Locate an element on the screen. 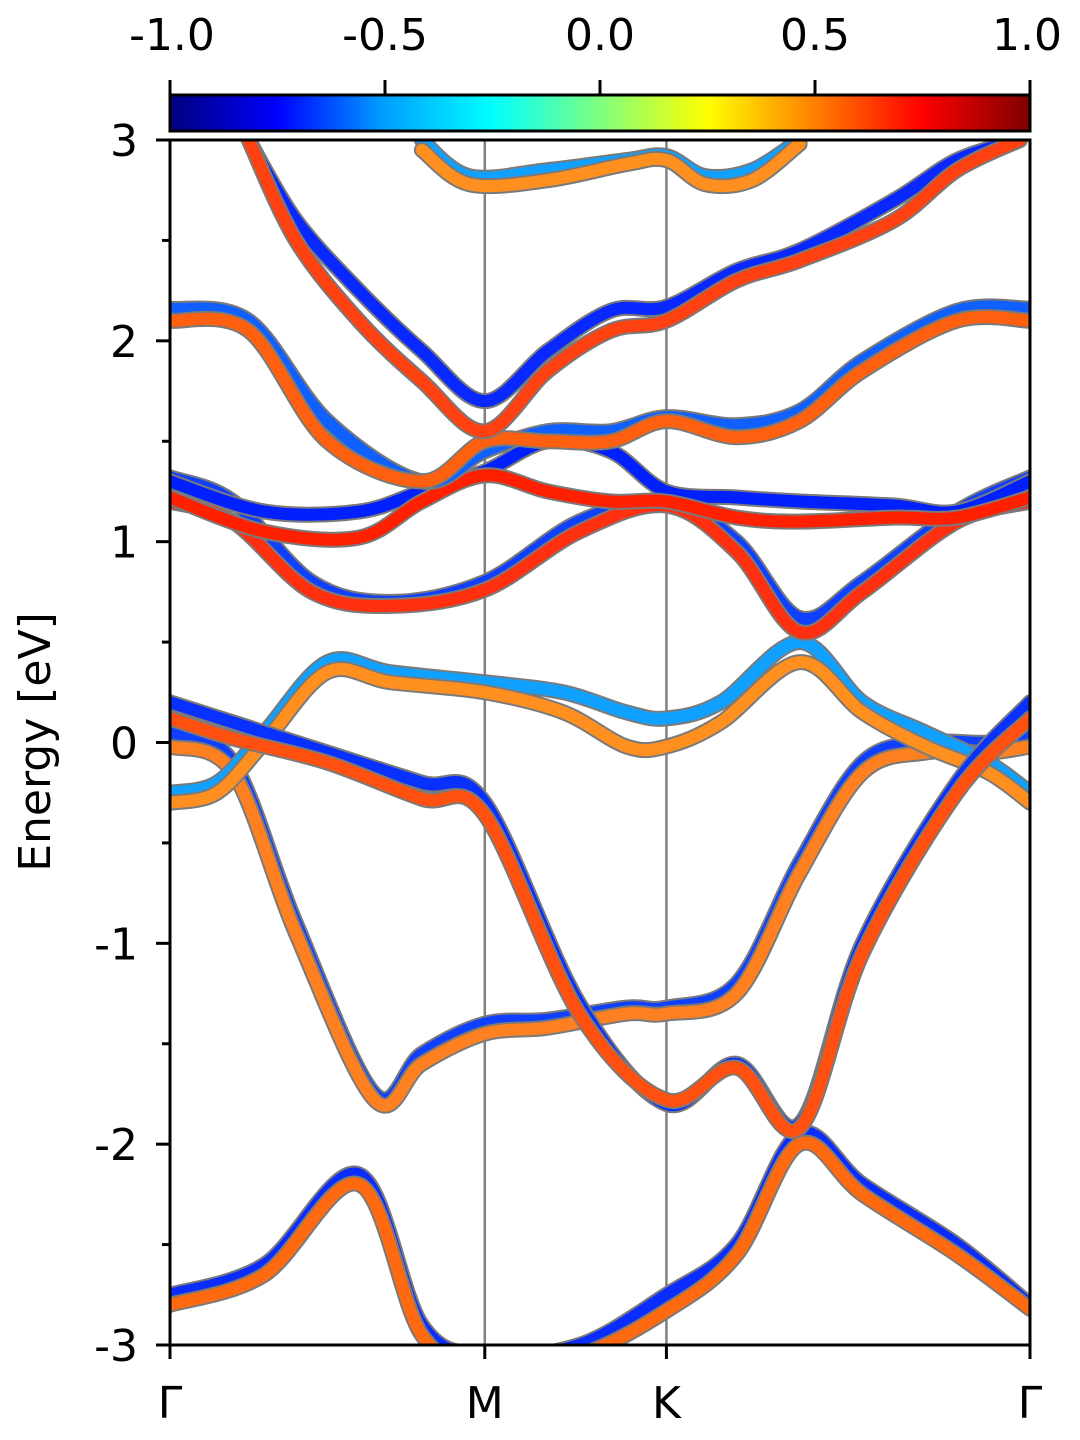 This screenshot has width=1080, height=1440. band-outline is located at coordinates (634, 275).